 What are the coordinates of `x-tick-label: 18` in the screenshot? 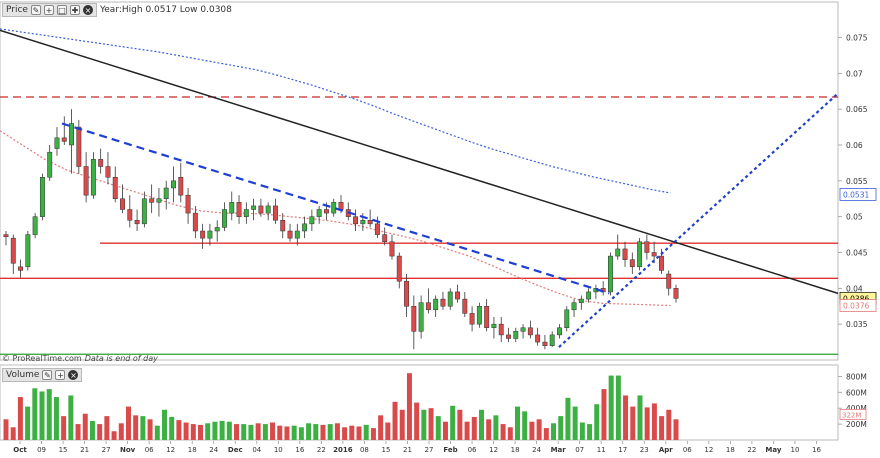 It's located at (730, 450).